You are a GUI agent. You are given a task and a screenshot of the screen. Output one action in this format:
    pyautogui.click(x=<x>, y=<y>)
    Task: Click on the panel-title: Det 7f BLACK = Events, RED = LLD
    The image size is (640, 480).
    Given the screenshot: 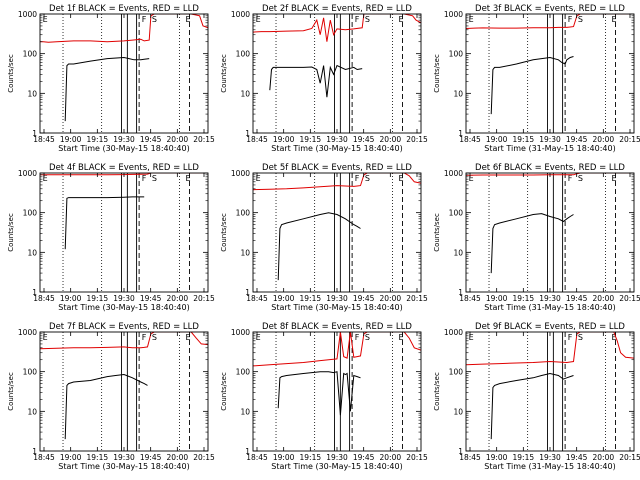 What is the action you would take?
    pyautogui.click(x=124, y=327)
    